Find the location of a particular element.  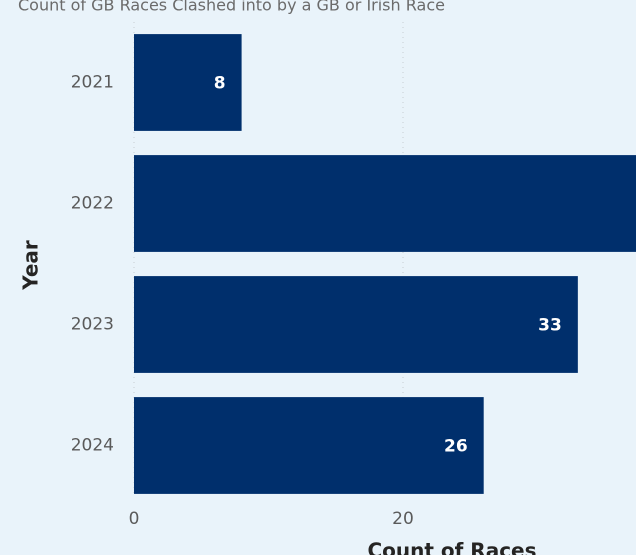

x-tick-label: 0 is located at coordinates (134, 519).